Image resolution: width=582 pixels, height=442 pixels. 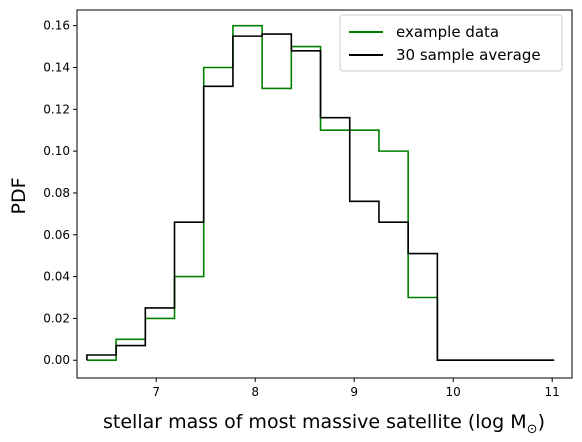 I want to click on x-tick-label: 10, so click(x=453, y=392).